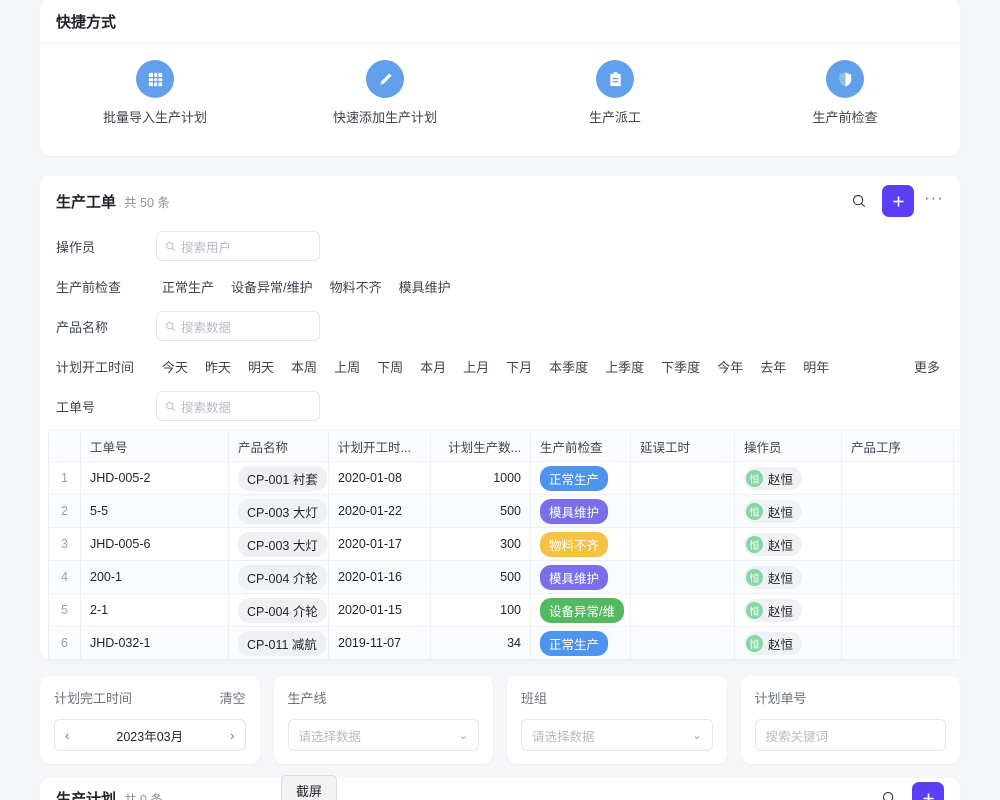  I want to click on shortcut-dispatch: 生产派工, so click(615, 93).